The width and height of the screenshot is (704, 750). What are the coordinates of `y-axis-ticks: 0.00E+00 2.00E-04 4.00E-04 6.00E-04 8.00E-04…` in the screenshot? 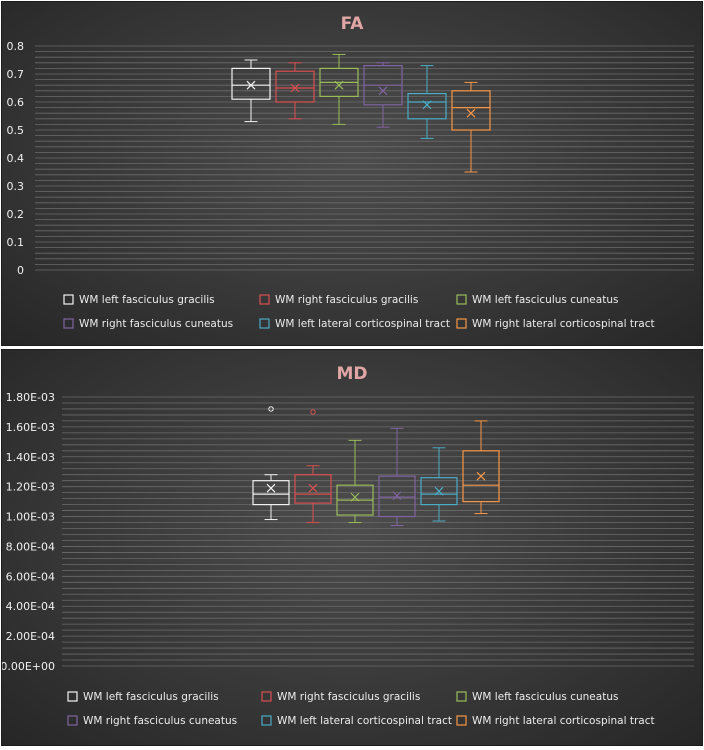 It's located at (28, 532).